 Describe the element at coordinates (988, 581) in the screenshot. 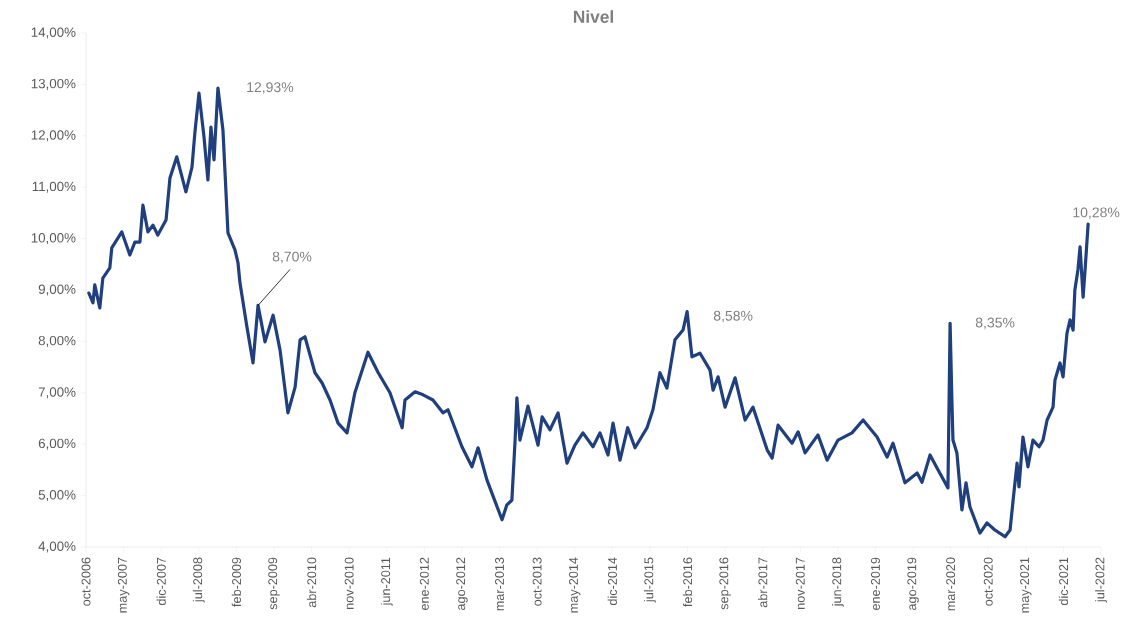

I see `x-tick-label: oct-2020` at that location.